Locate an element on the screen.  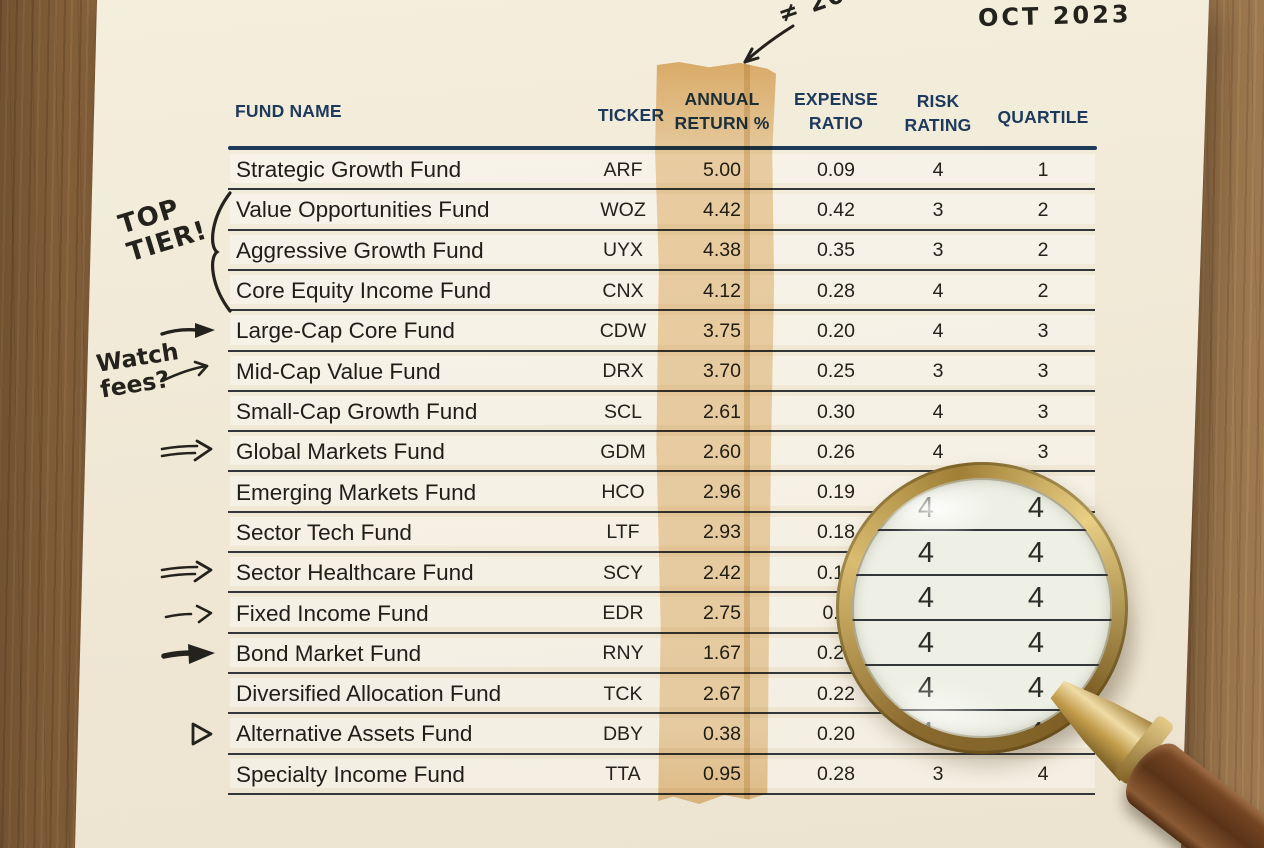
ticker-cell: TTA is located at coordinates (623, 774).